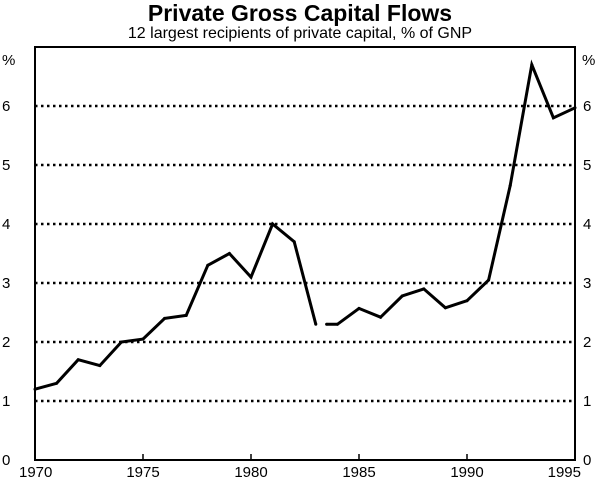 Image resolution: width=600 pixels, height=482 pixels. Describe the element at coordinates (6, 342) in the screenshot. I see `y-tick-label-left: 2` at that location.